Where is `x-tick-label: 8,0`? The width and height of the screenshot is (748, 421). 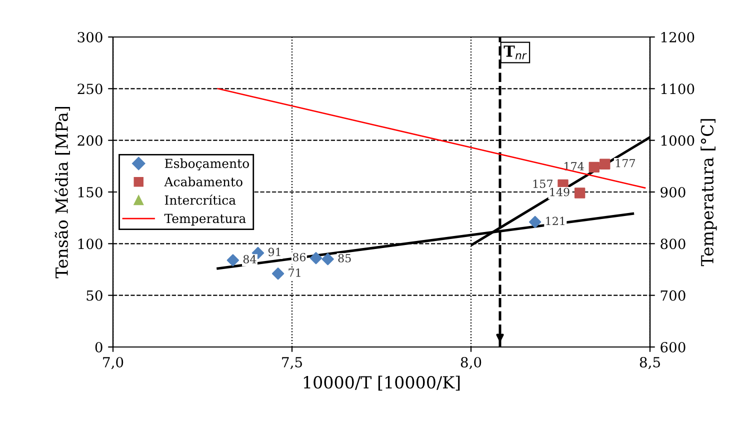
x-tick-label: 8,0 is located at coordinates (471, 363).